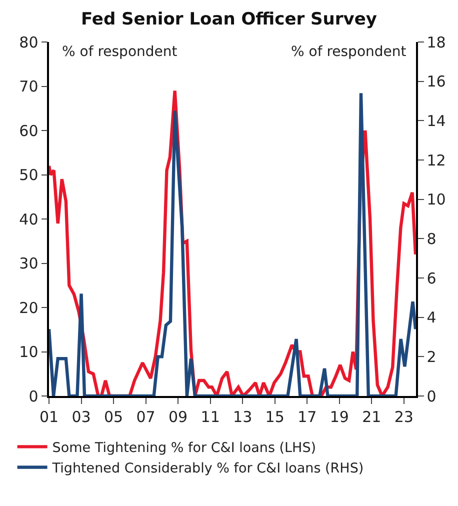  Describe the element at coordinates (28, 219) in the screenshot. I see `y-tick-label: 40` at that location.